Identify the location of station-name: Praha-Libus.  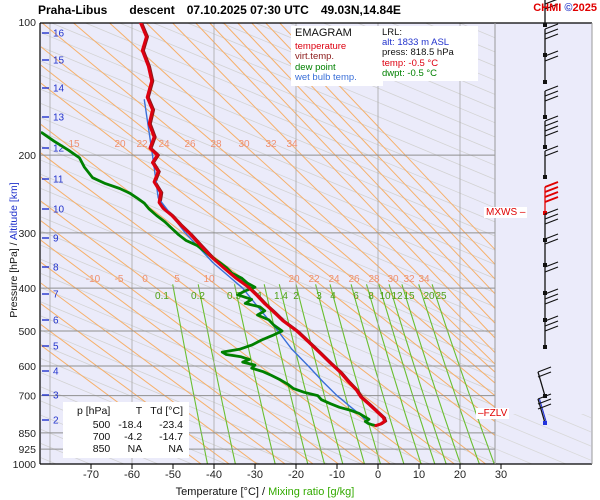
(73, 10).